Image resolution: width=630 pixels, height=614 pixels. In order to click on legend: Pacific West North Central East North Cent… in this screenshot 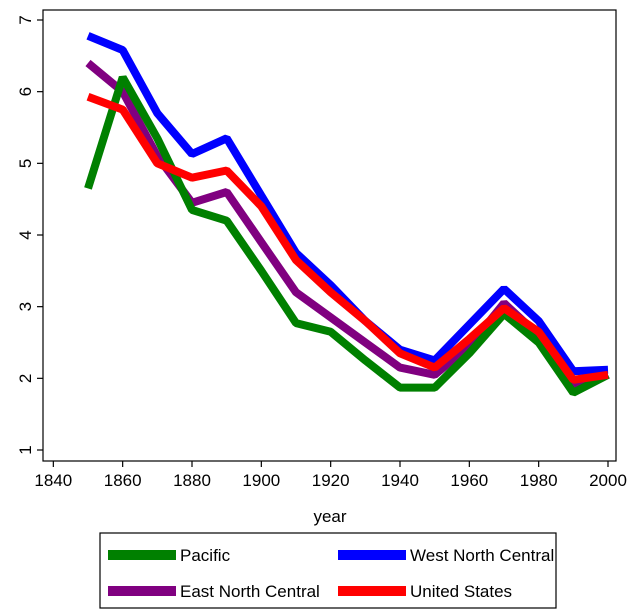, I will do `click(328, 570)`.